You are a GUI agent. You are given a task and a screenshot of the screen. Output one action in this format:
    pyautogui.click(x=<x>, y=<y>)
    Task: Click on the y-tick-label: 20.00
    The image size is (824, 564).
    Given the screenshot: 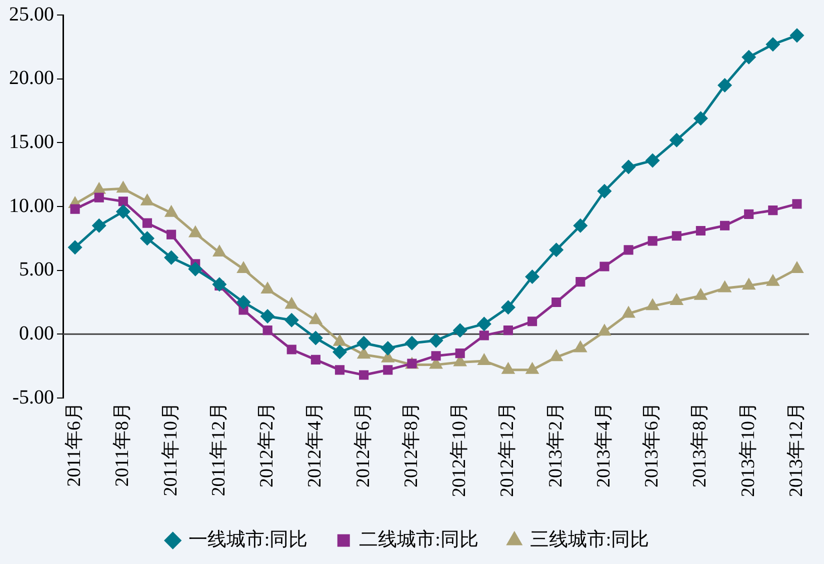 What is the action you would take?
    pyautogui.click(x=31, y=78)
    